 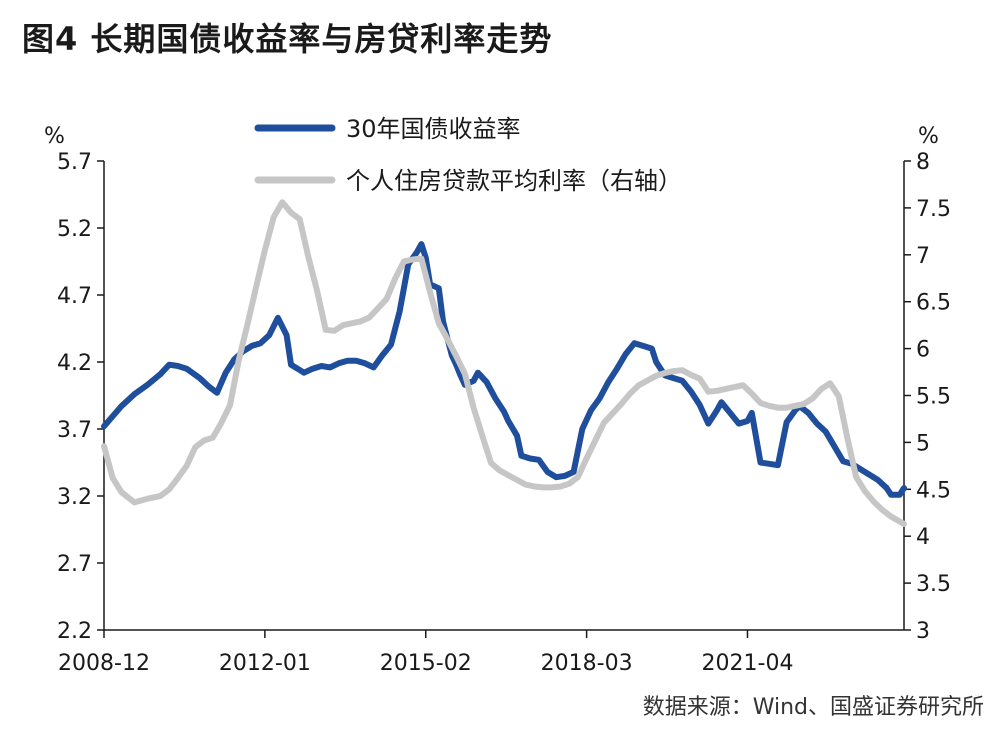 What do you see at coordinates (933, 584) in the screenshot?
I see `right-tick-label: 3.5` at bounding box center [933, 584].